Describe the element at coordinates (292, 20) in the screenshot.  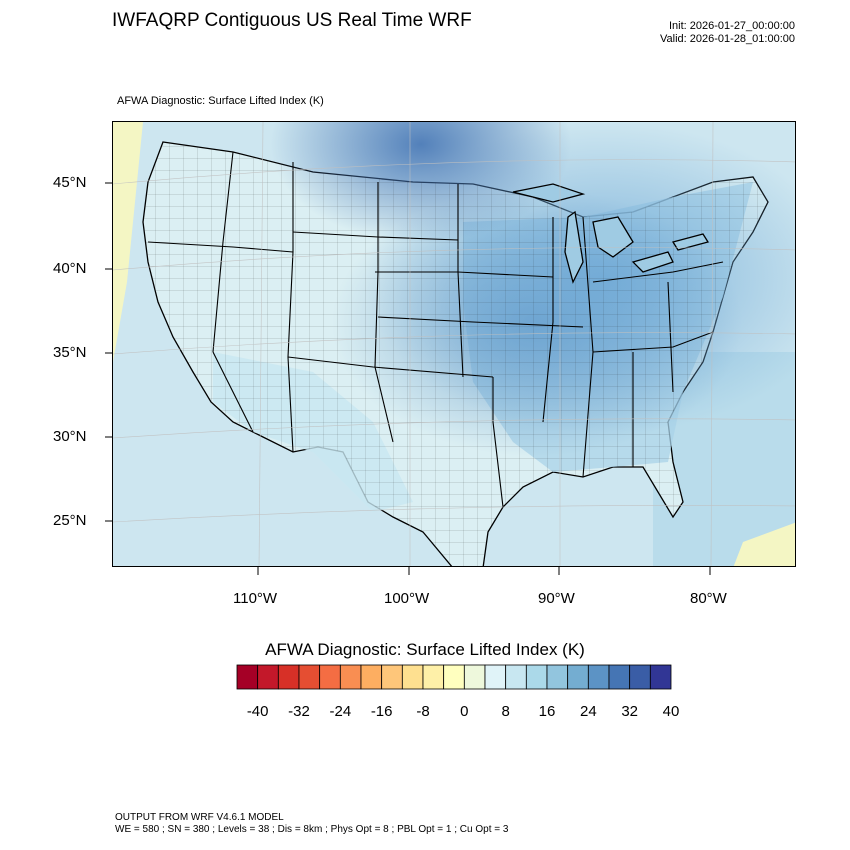
I see `main-title: IWFAQRP Contiguous US Real Time WRF` at that location.